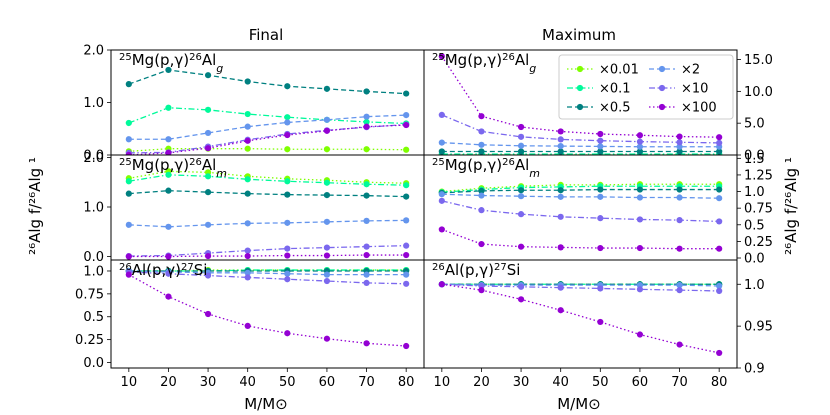 This screenshot has height=415, width=830. Describe the element at coordinates (246, 208) in the screenshot. I see `panel-final-mg25-m: 0.0 1.0 2.0 25Mg(p,γ)26Alm` at that location.